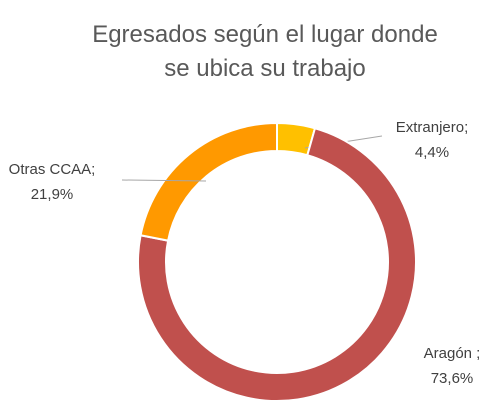 This screenshot has height=405, width=491. Describe the element at coordinates (52, 194) in the screenshot. I see `data-label-value: 21,9%` at that location.